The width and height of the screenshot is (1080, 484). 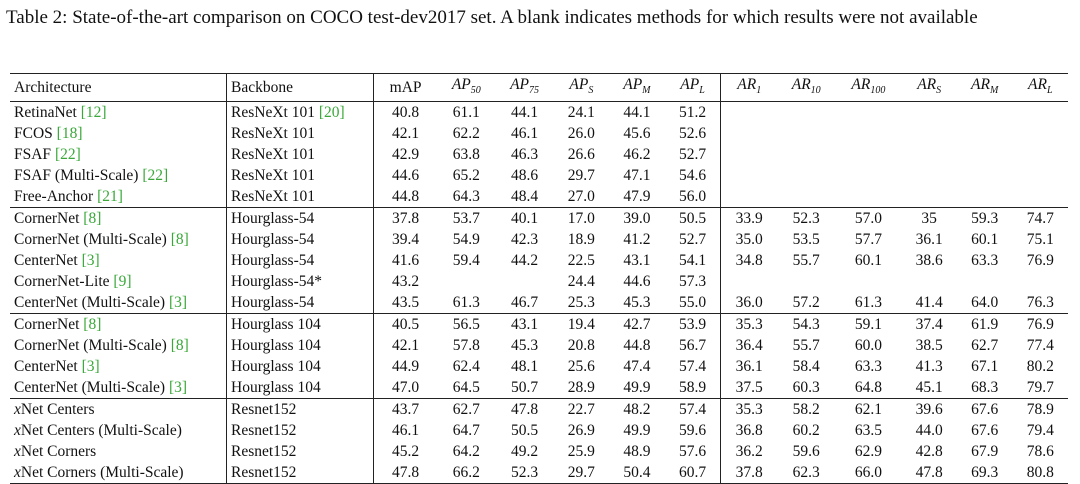 I want to click on architecture-cell: FCOS [18], so click(x=118, y=134).